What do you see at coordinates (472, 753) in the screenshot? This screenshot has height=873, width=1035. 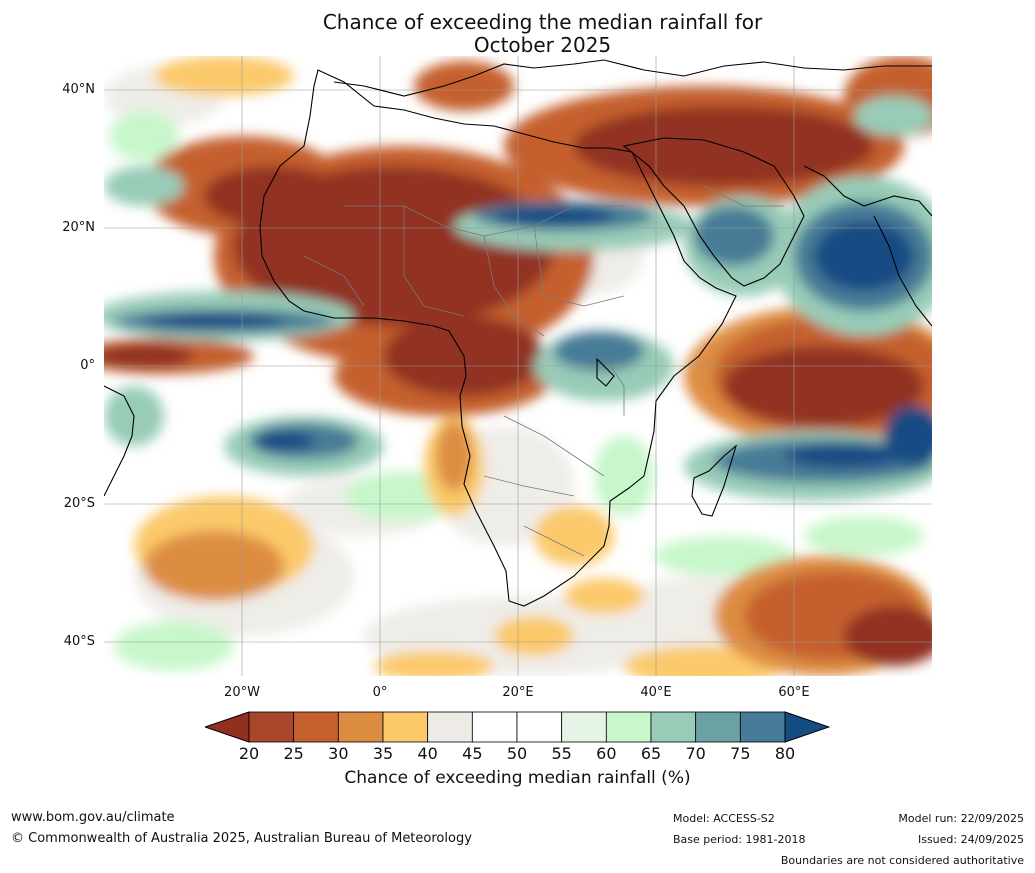 I see `legend-tick-label: 45` at bounding box center [472, 753].